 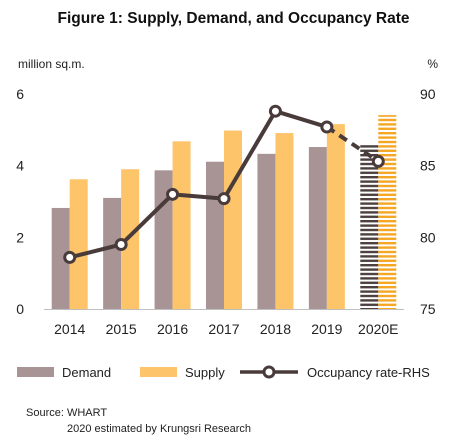 What do you see at coordinates (130, 239) in the screenshot?
I see `bar-supply-2015` at bounding box center [130, 239].